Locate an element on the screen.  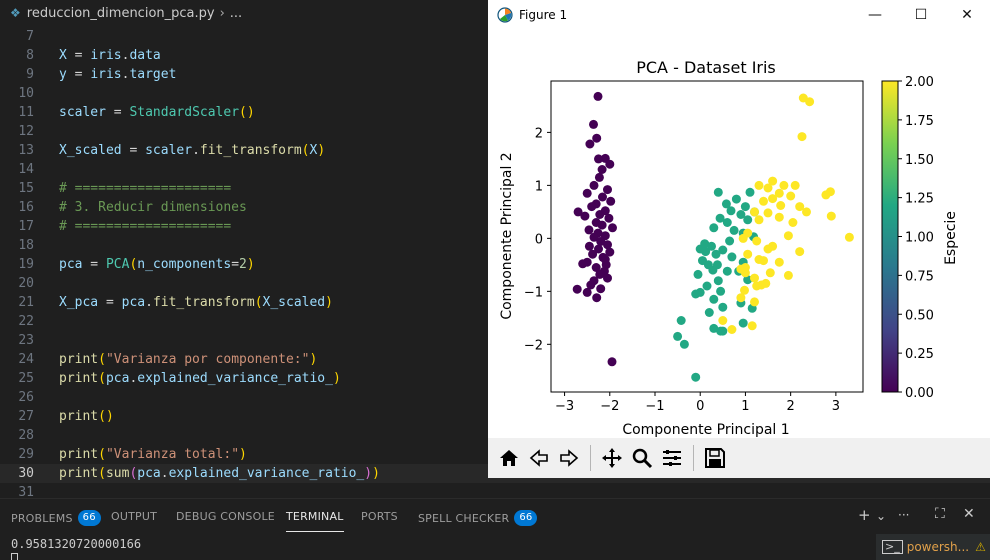
code-line: 21 X_pca = pca.fit_transform(X_scaled) is located at coordinates (495, 302).